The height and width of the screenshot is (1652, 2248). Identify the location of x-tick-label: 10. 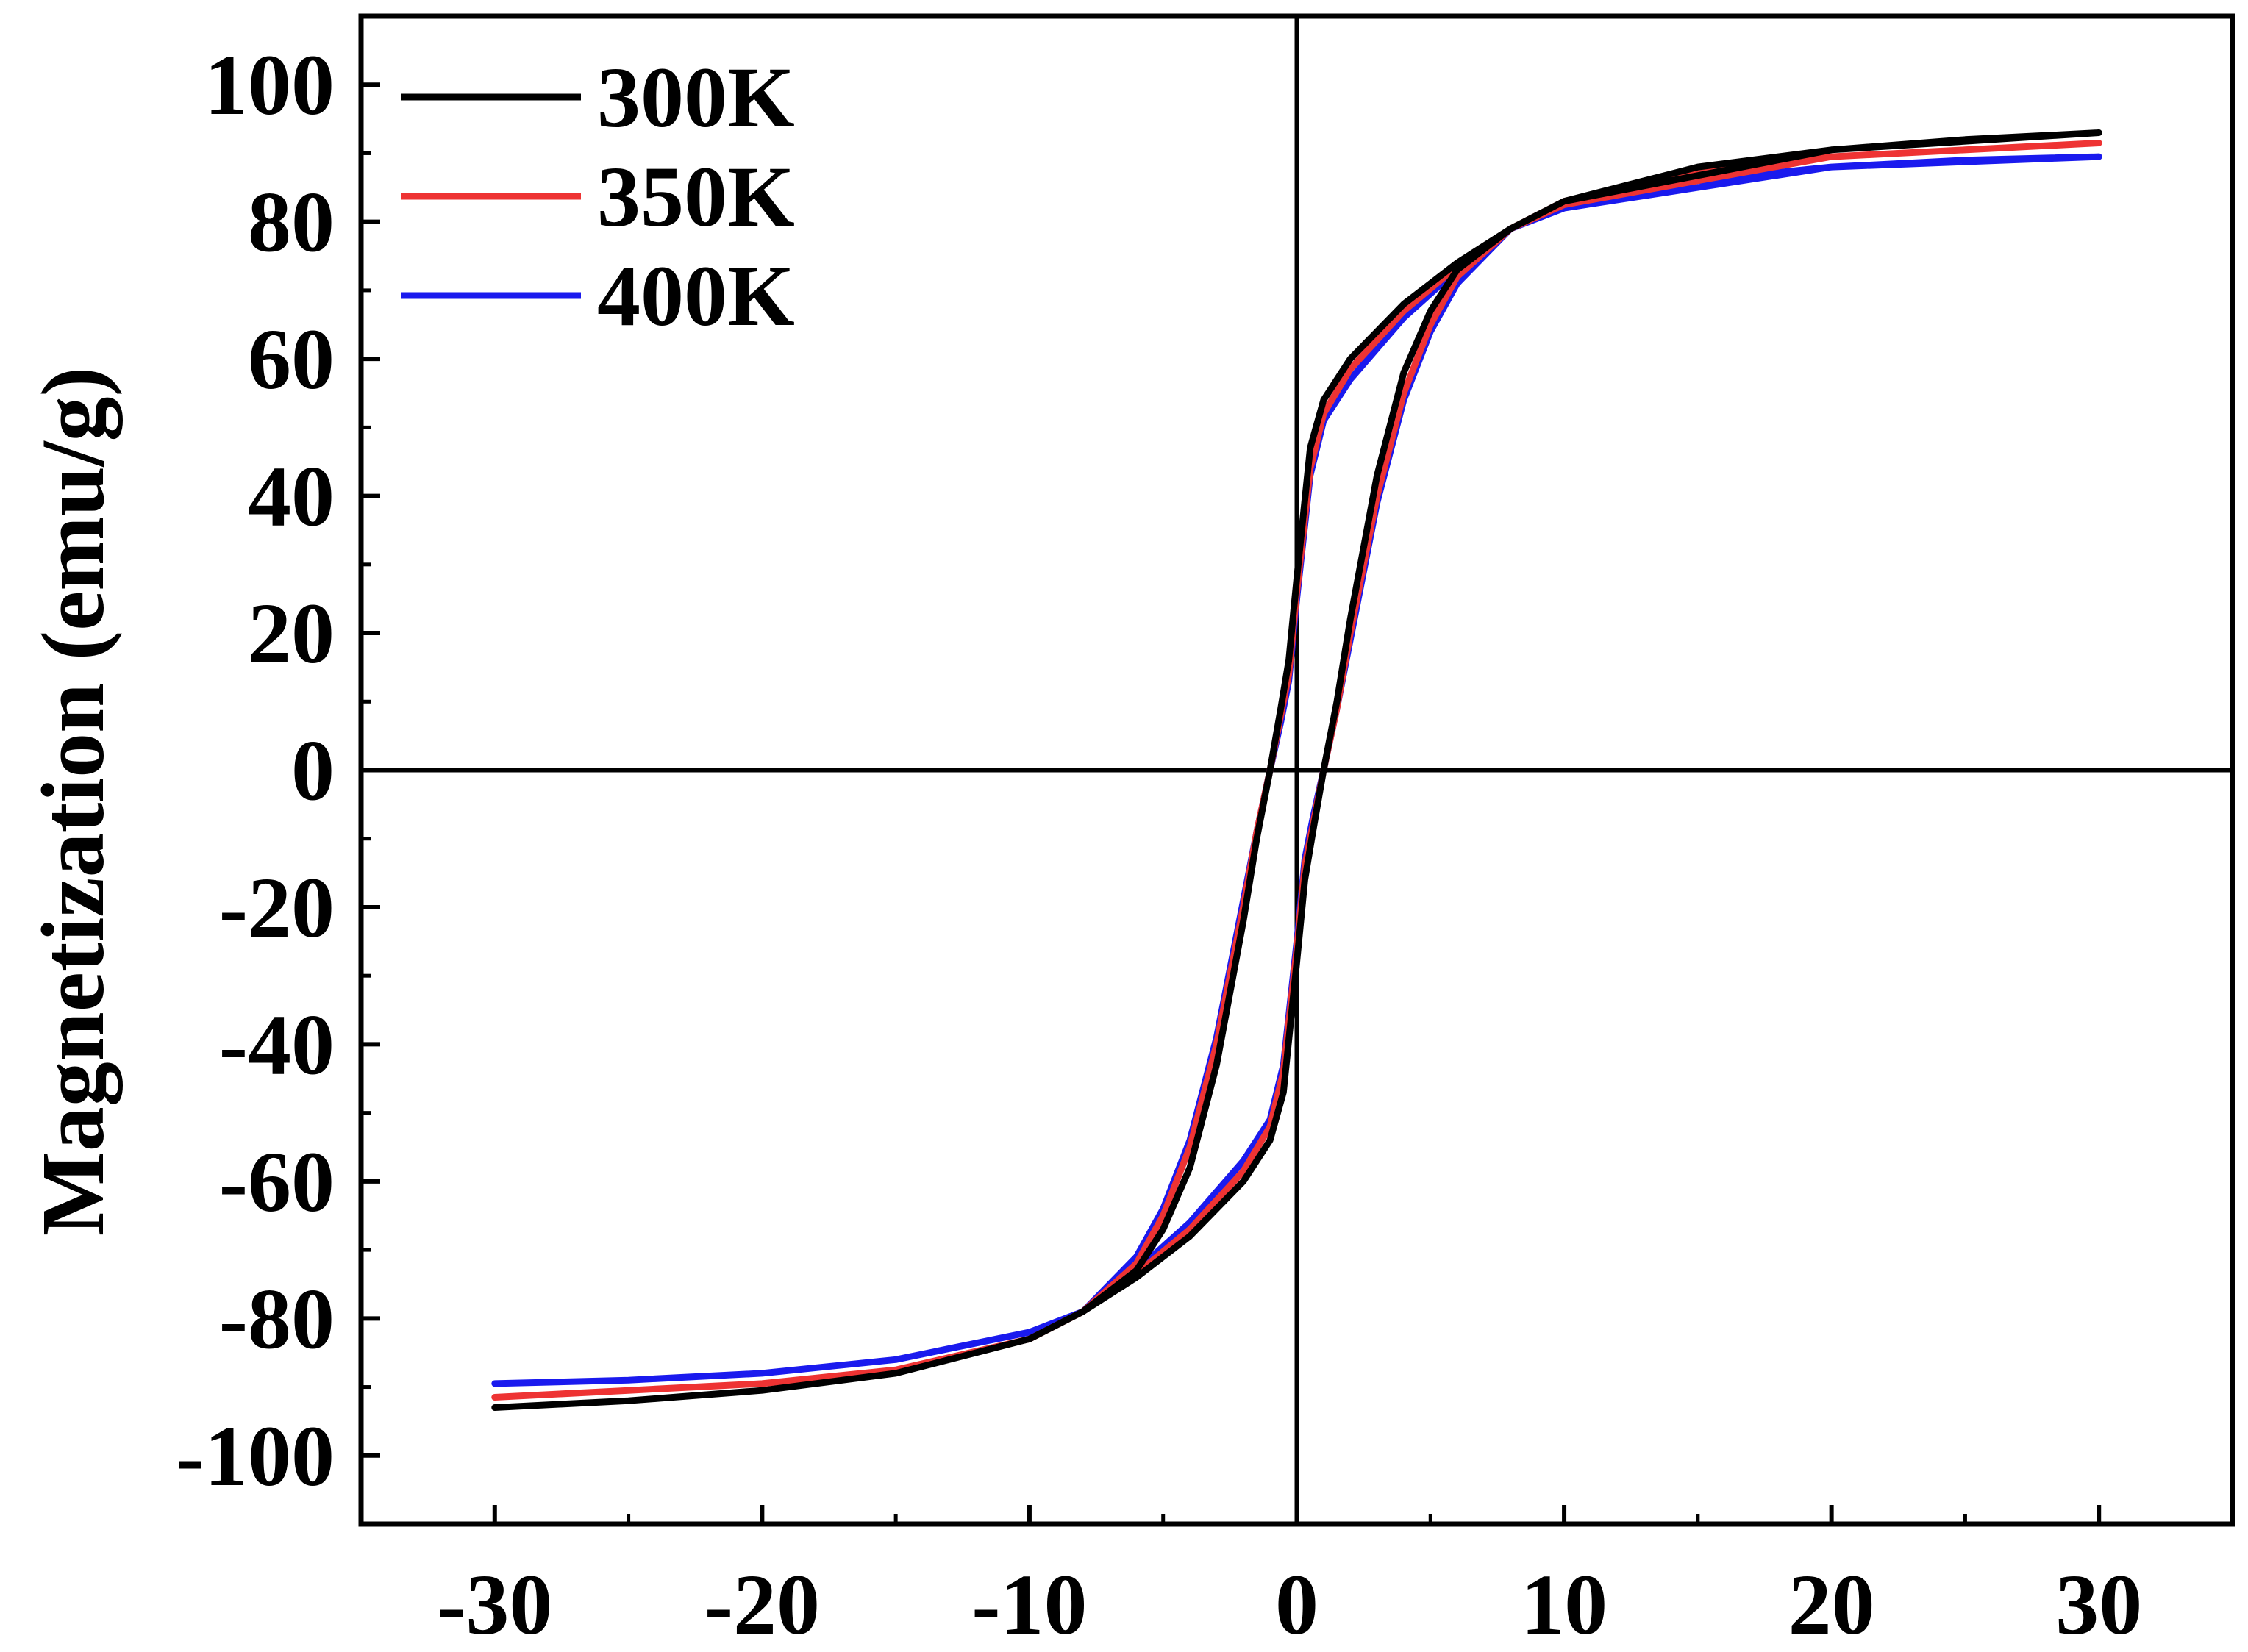
(1564, 1604).